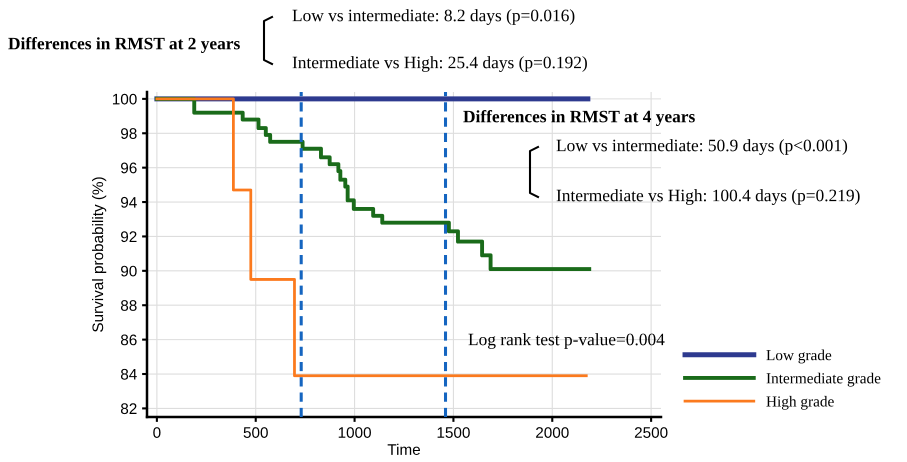  What do you see at coordinates (128, 340) in the screenshot?
I see `y-tick-label: 86` at bounding box center [128, 340].